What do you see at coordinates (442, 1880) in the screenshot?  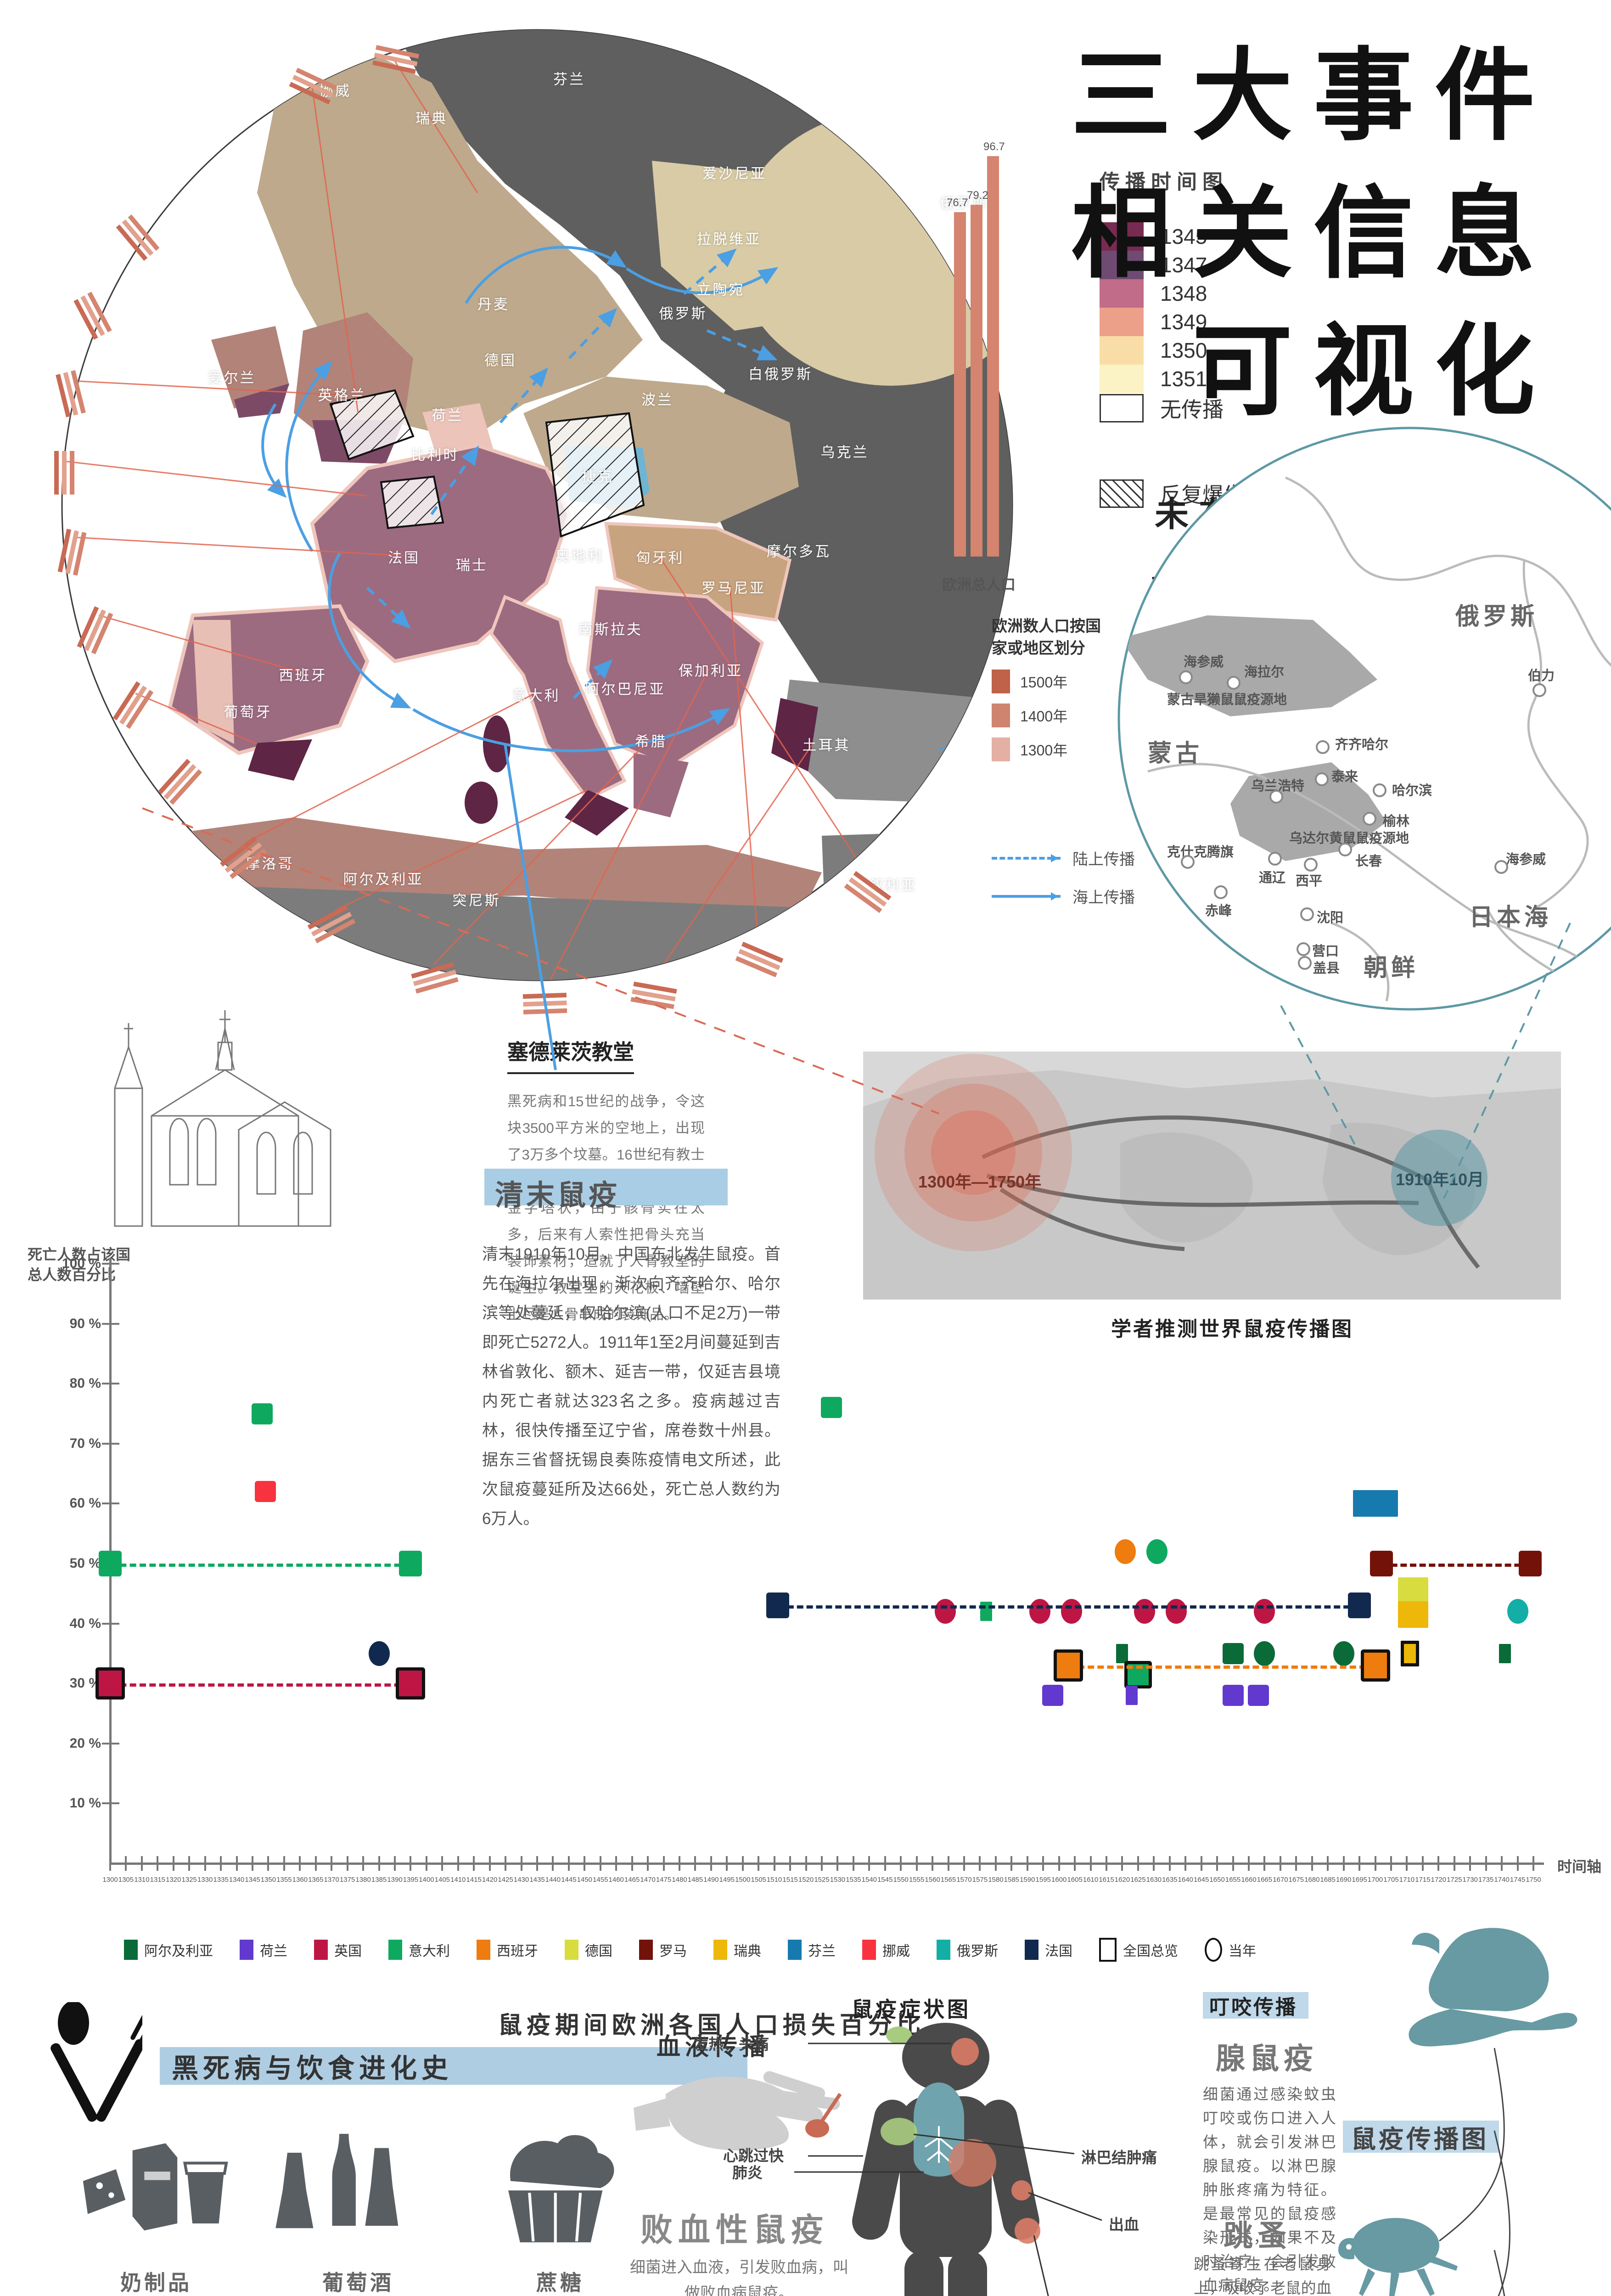 I see `x-tick-label: 1405` at bounding box center [442, 1880].